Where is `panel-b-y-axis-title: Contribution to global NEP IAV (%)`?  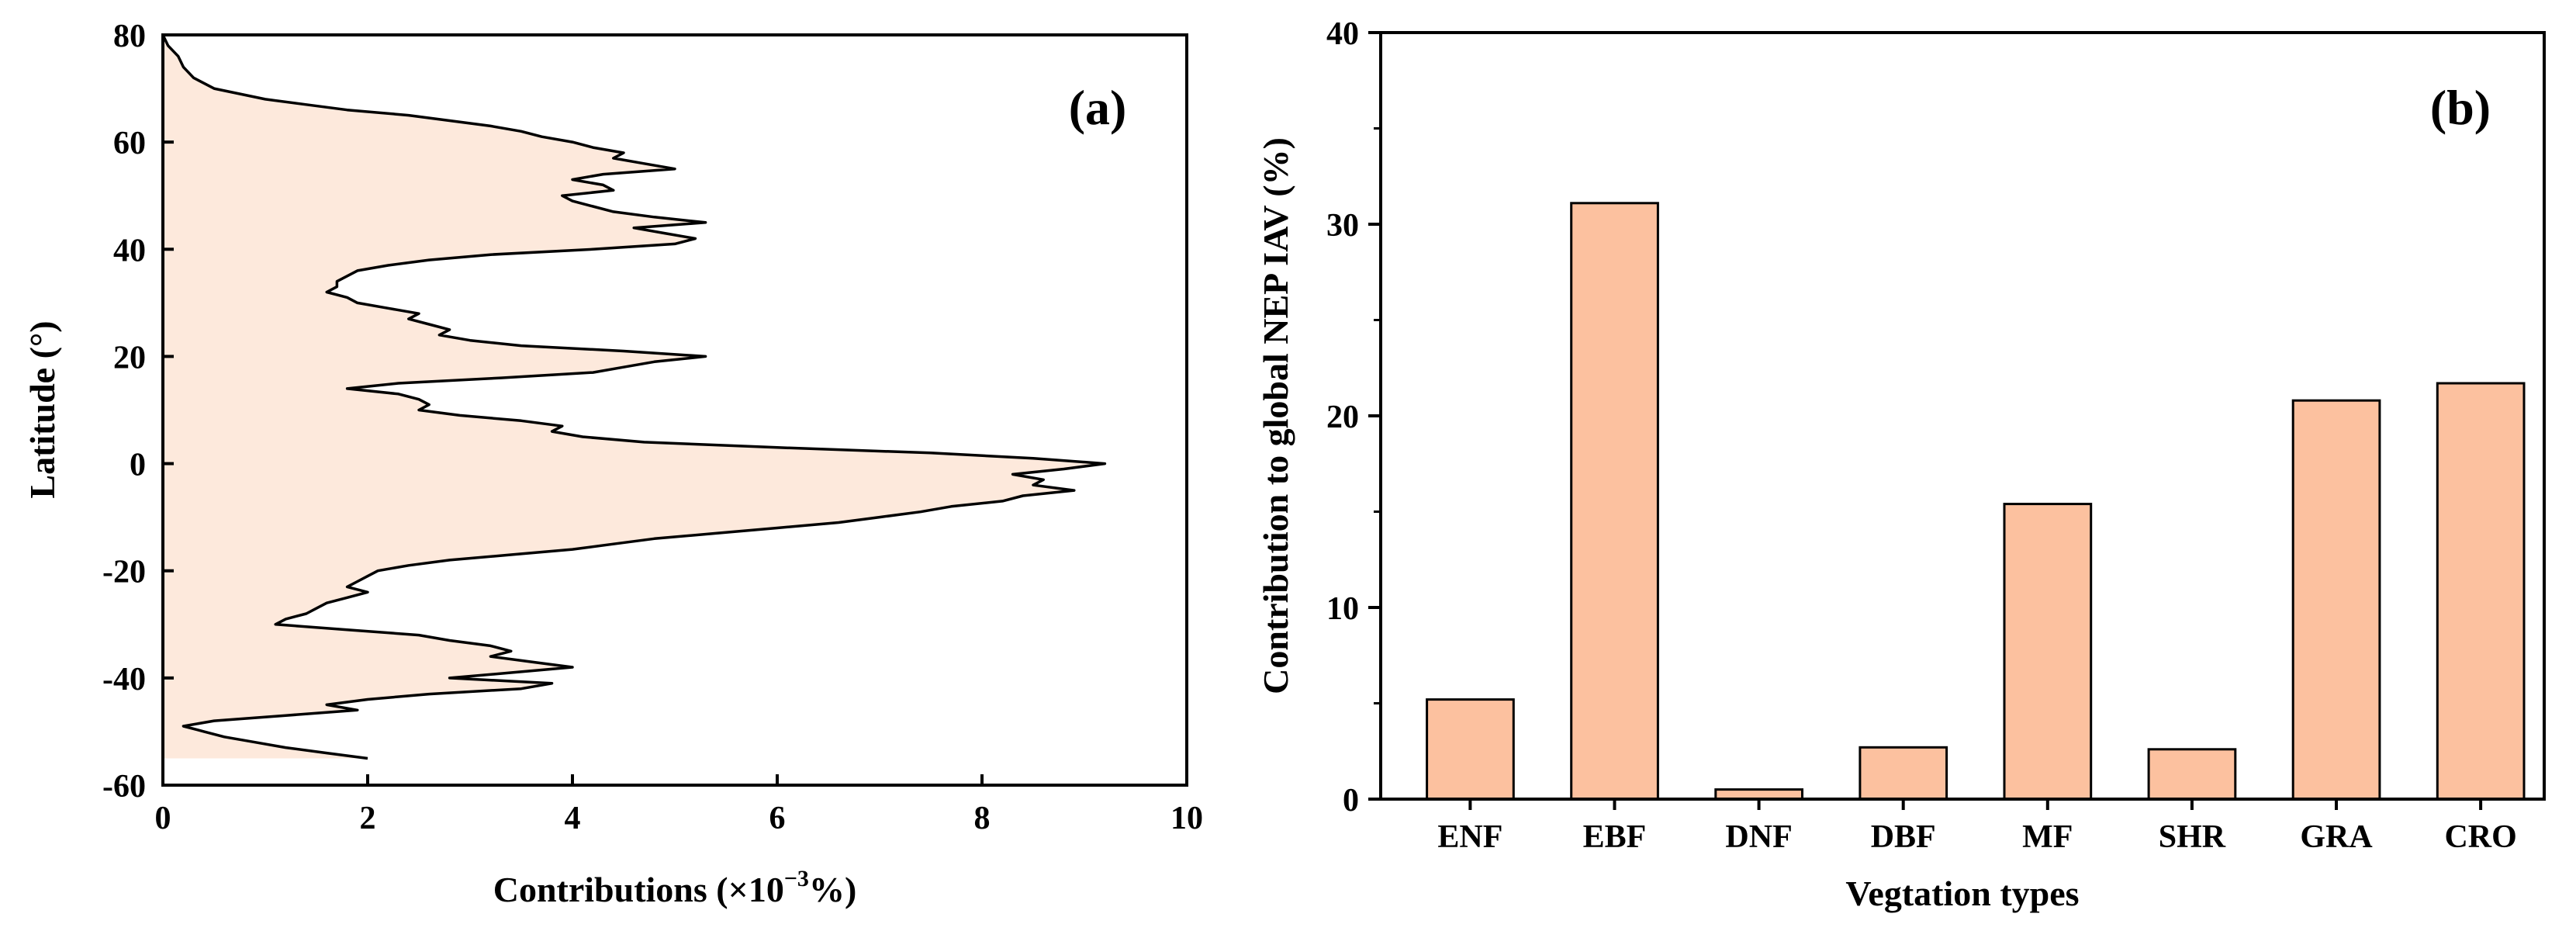
panel-b-y-axis-title: Contribution to global NEP IAV (%) is located at coordinates (1275, 415).